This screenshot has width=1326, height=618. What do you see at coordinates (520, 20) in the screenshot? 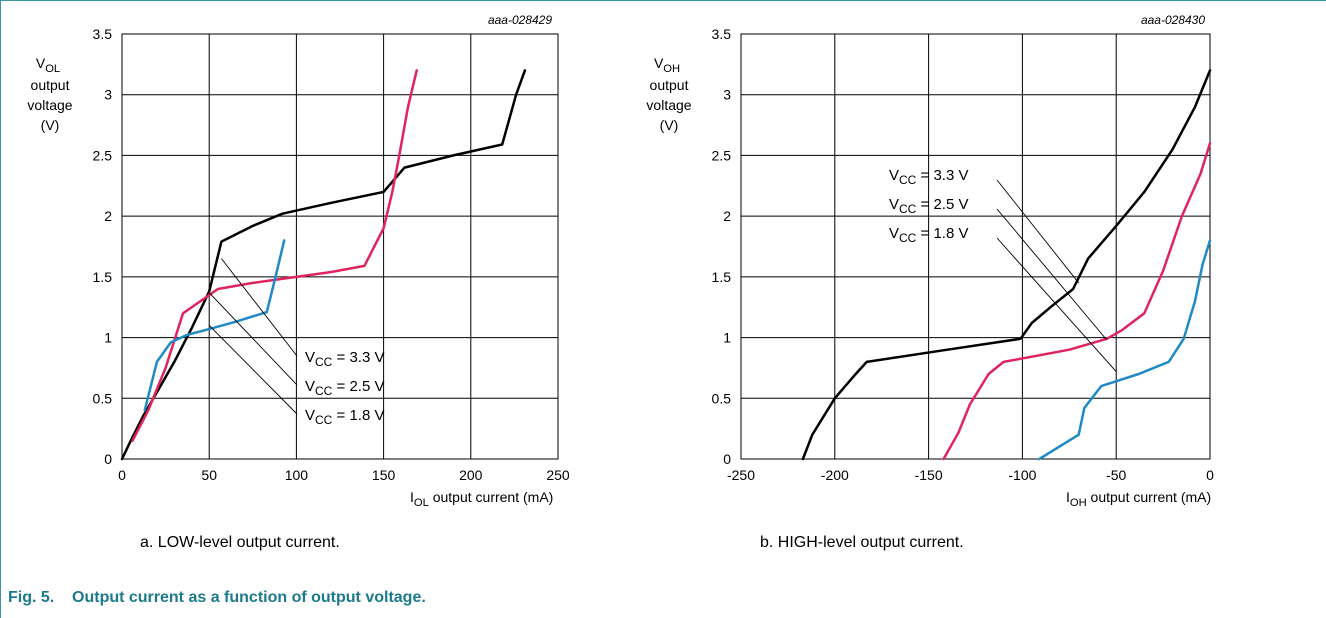
I see `figure-id: aaa-028429` at bounding box center [520, 20].